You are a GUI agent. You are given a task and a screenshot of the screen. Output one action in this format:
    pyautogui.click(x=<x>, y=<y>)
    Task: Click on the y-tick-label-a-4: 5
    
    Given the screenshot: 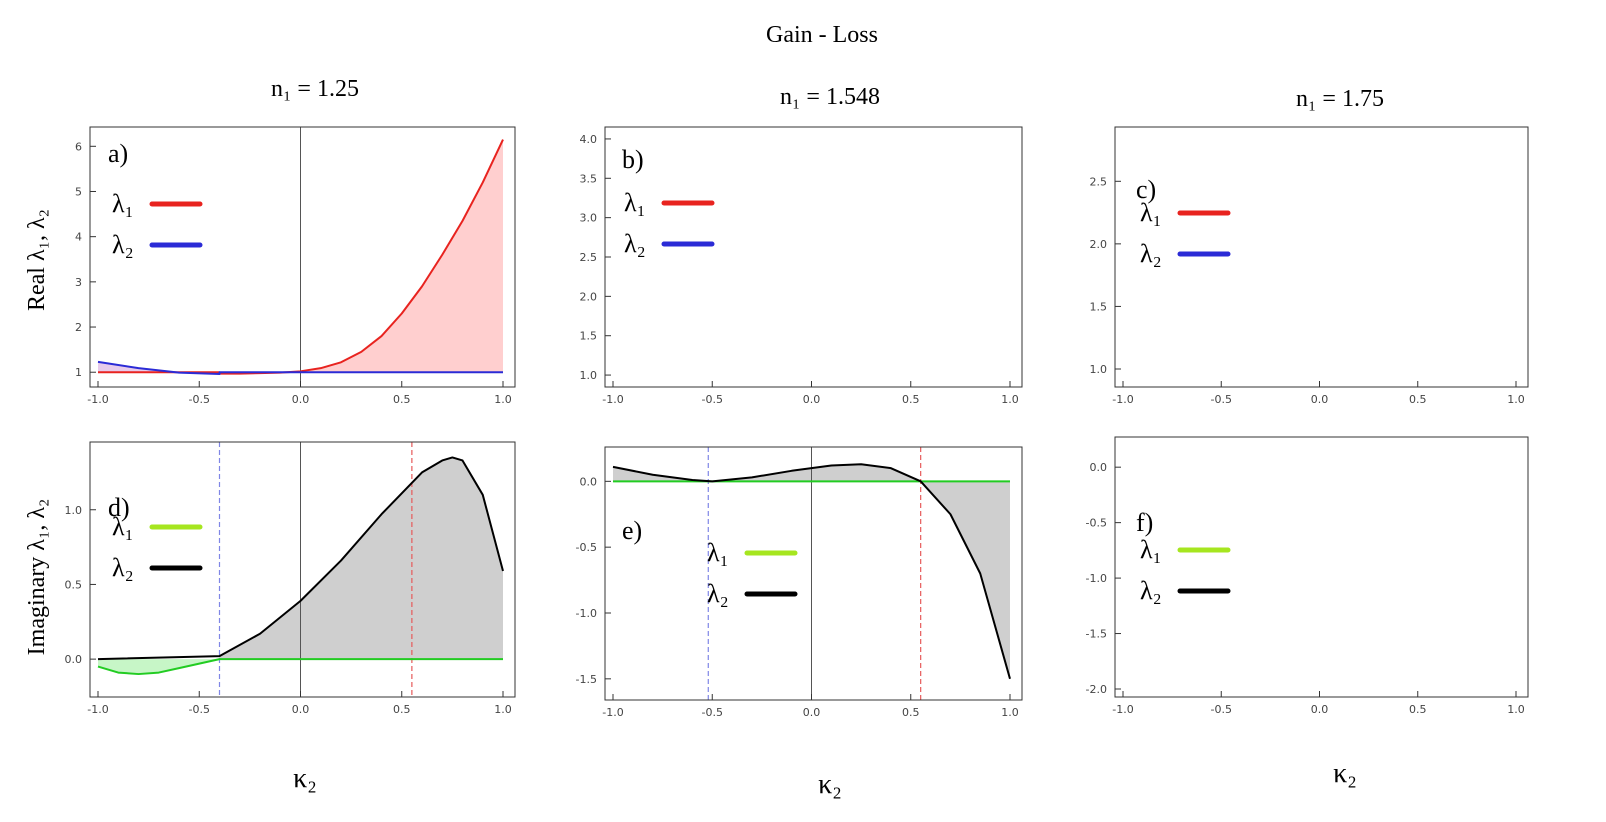 What is the action you would take?
    pyautogui.click(x=78, y=191)
    